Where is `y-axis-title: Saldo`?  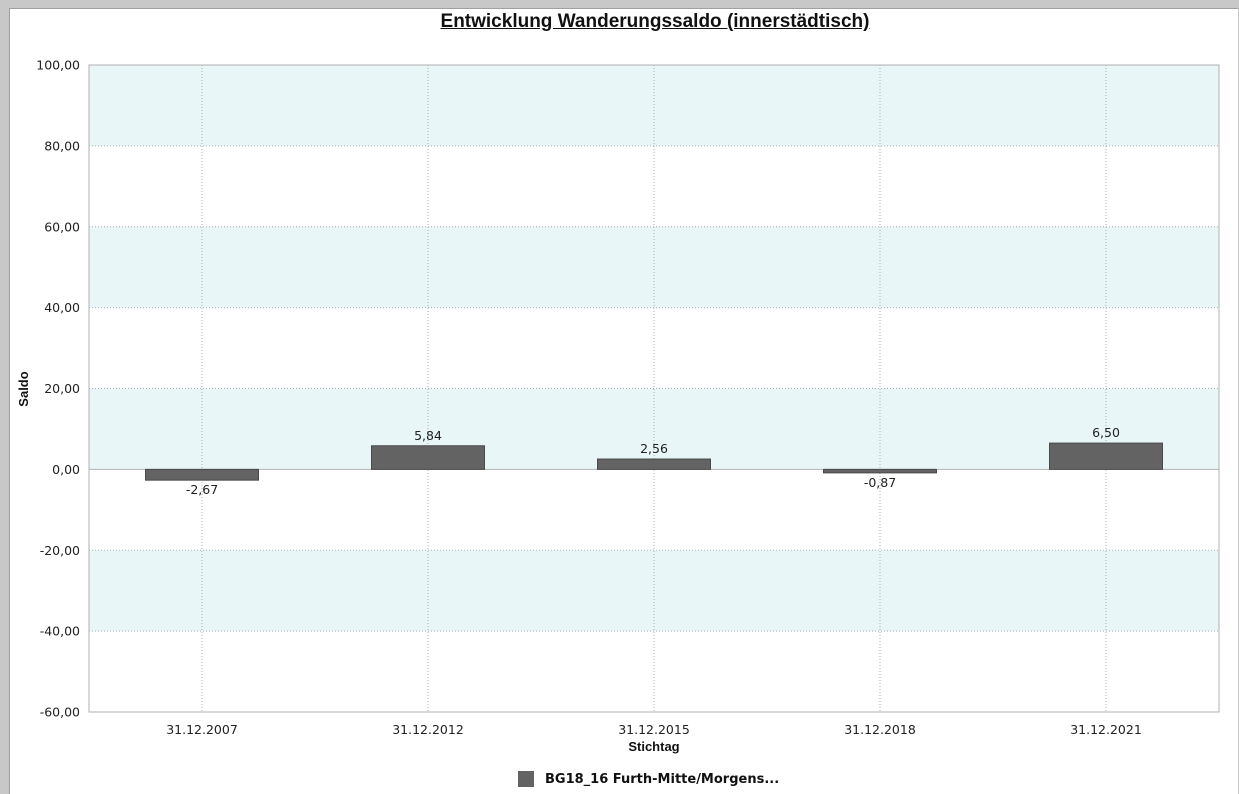
y-axis-title: Saldo is located at coordinates (23, 388).